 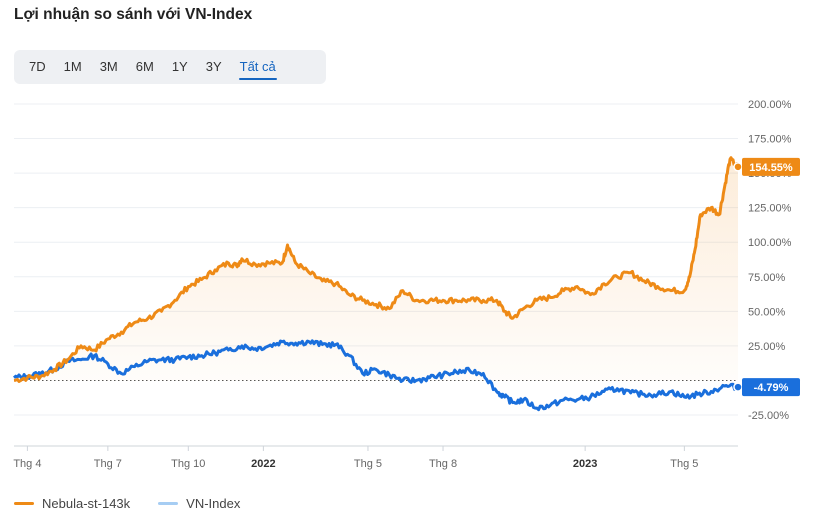 What do you see at coordinates (443, 464) in the screenshot?
I see `x-tick-label: Thg 8` at bounding box center [443, 464].